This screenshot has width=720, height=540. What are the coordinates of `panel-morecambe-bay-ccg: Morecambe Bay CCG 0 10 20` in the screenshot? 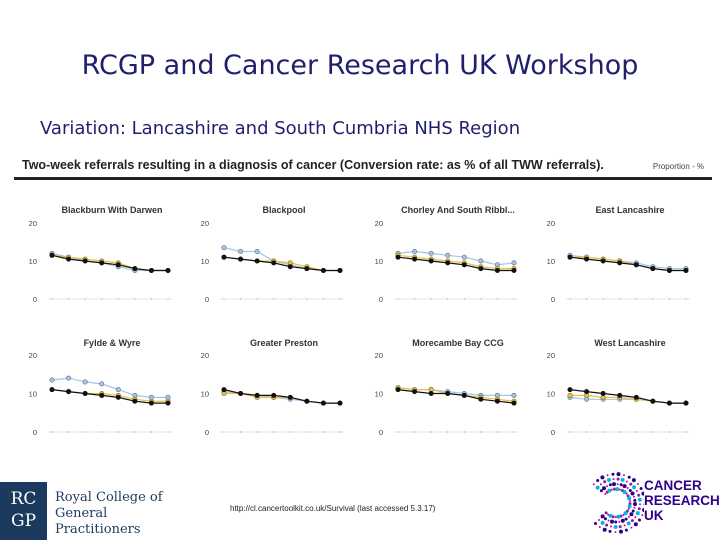 It's located at (446, 387).